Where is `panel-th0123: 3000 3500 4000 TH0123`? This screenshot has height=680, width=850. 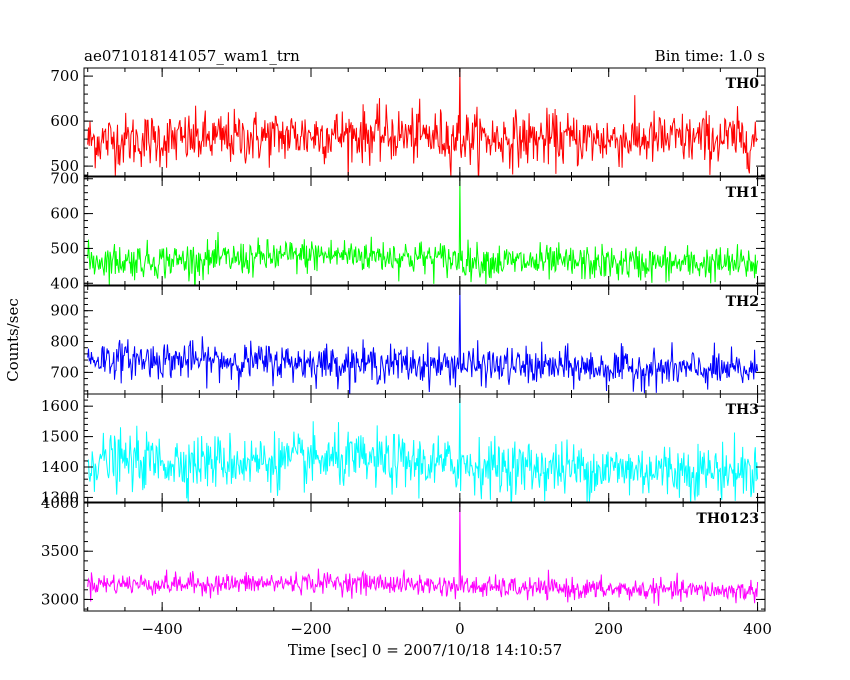
panel-th0123: 3000 3500 4000 TH0123 is located at coordinates (403, 553).